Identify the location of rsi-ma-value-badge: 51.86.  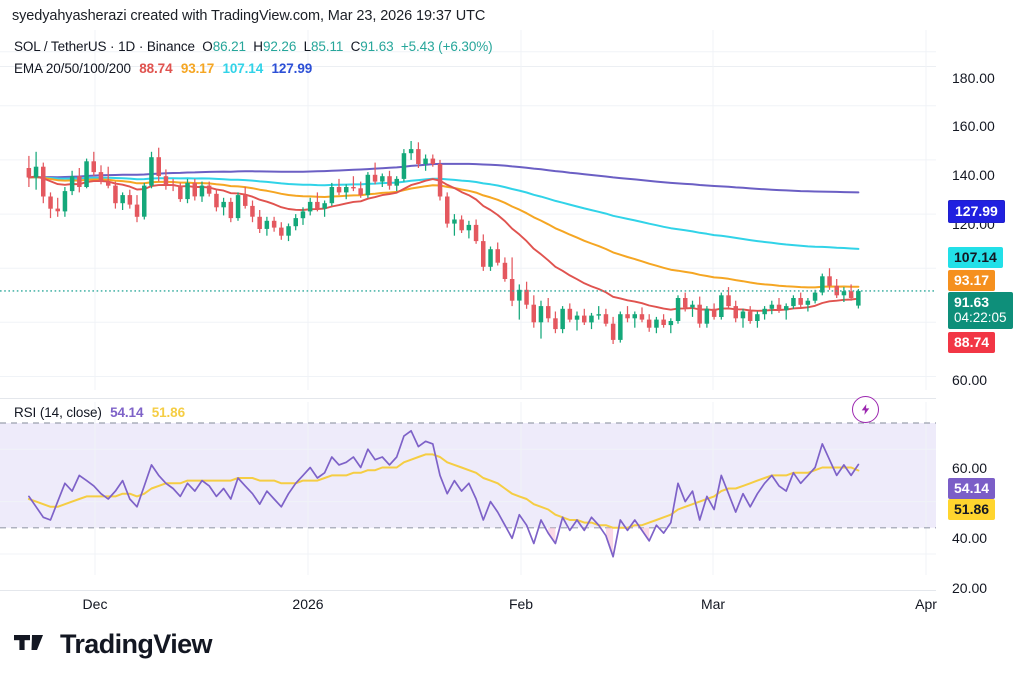
(972, 509).